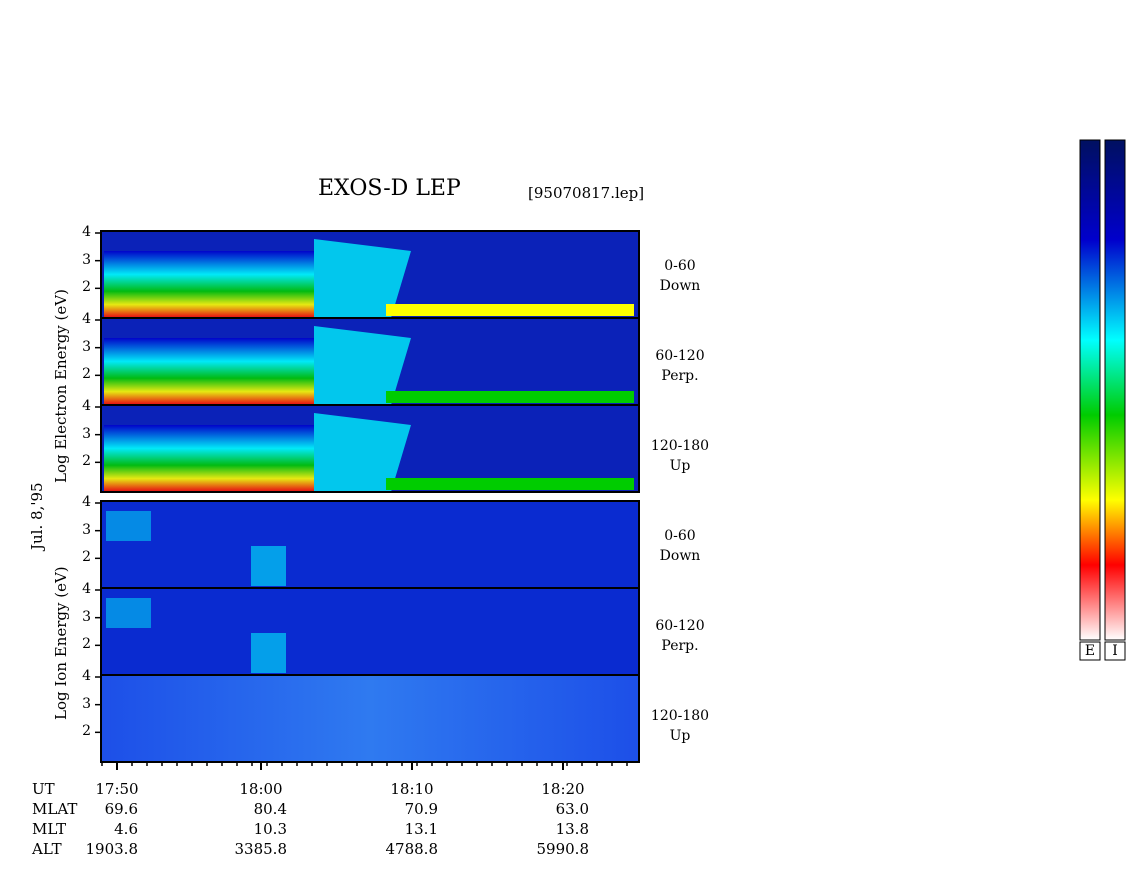 The image size is (1130, 875). What do you see at coordinates (1115, 390) in the screenshot?
I see `colorbar-ion` at bounding box center [1115, 390].